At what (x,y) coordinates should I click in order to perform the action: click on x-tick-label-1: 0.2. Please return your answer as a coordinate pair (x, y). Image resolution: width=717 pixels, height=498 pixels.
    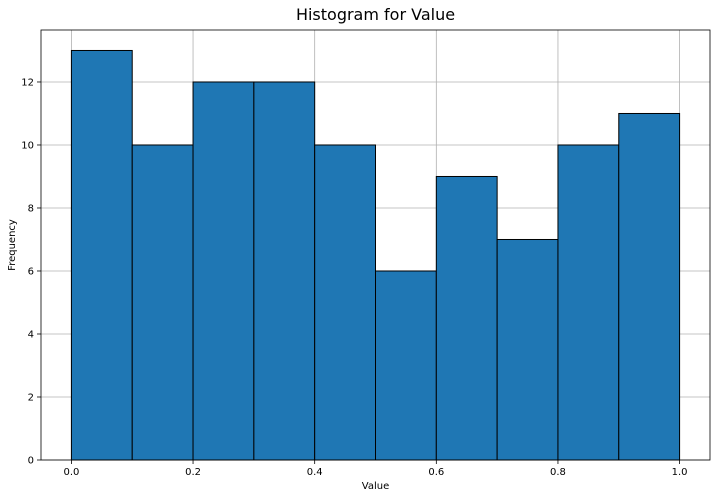
    Looking at the image, I should click on (193, 472).